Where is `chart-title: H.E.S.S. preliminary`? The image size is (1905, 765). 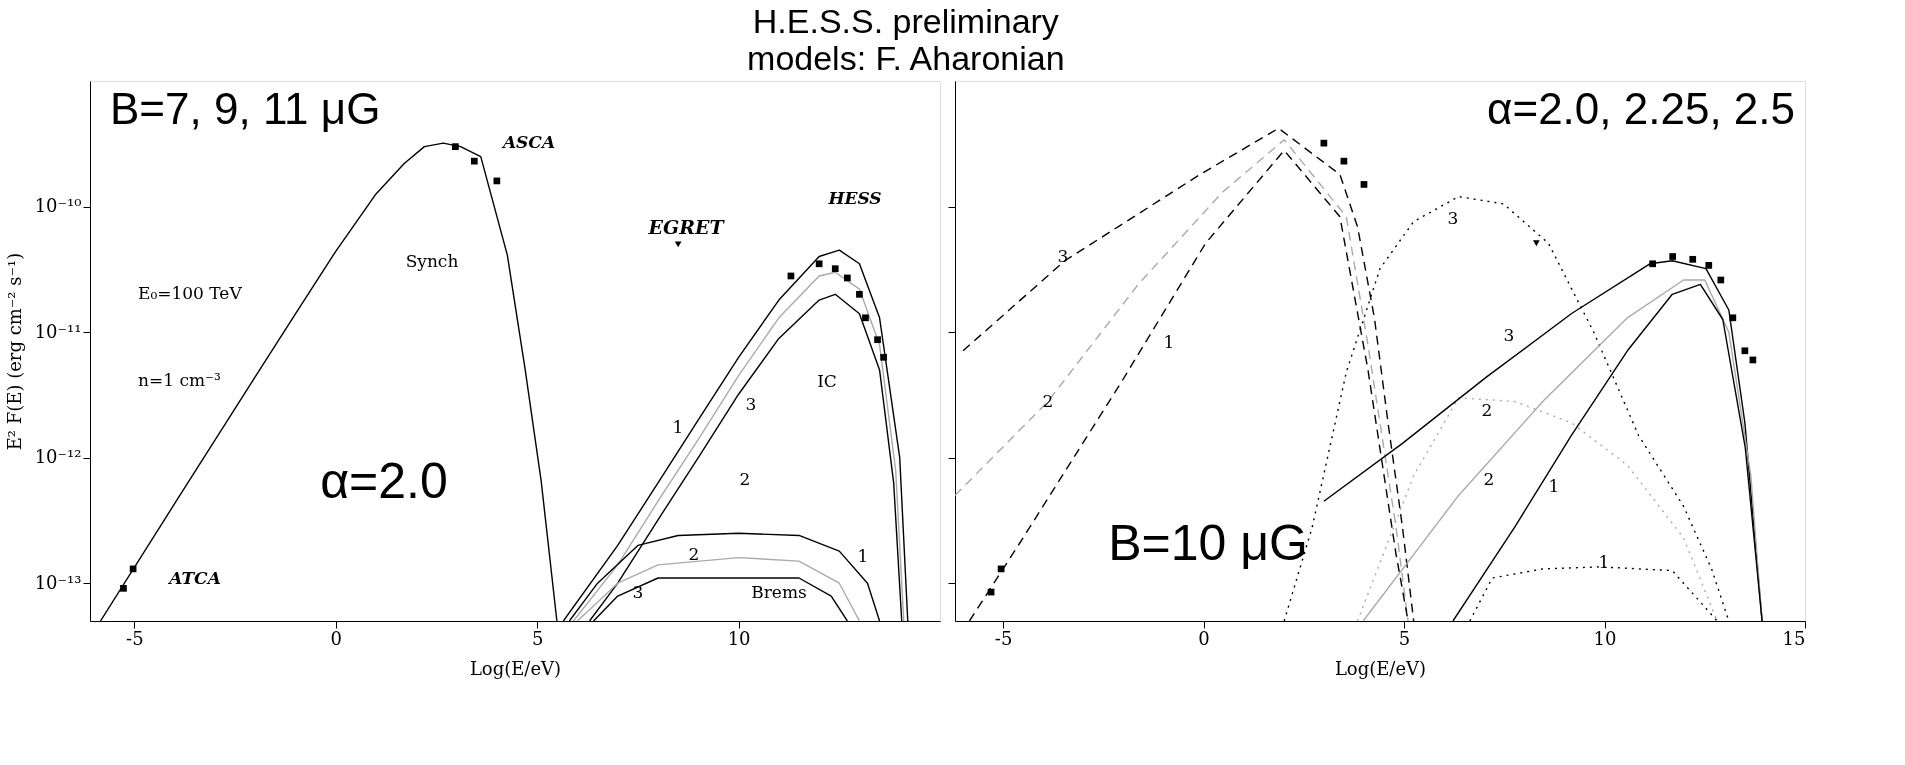
chart-title: H.E.S.S. preliminary is located at coordinates (905, 20).